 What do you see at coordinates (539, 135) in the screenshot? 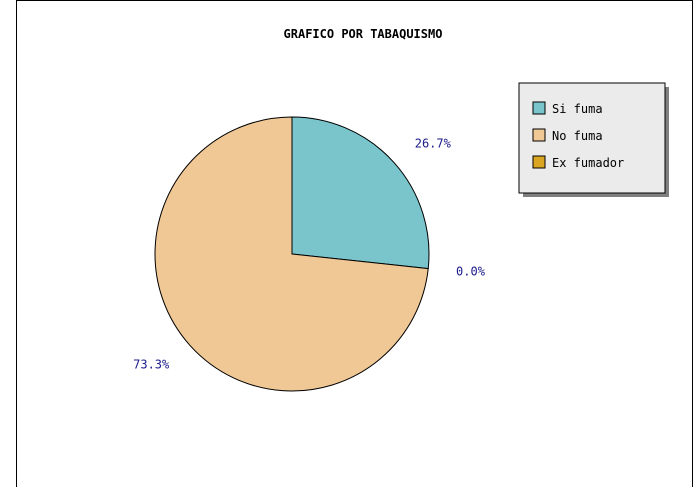
I see `legend-swatch-no-fuma` at bounding box center [539, 135].